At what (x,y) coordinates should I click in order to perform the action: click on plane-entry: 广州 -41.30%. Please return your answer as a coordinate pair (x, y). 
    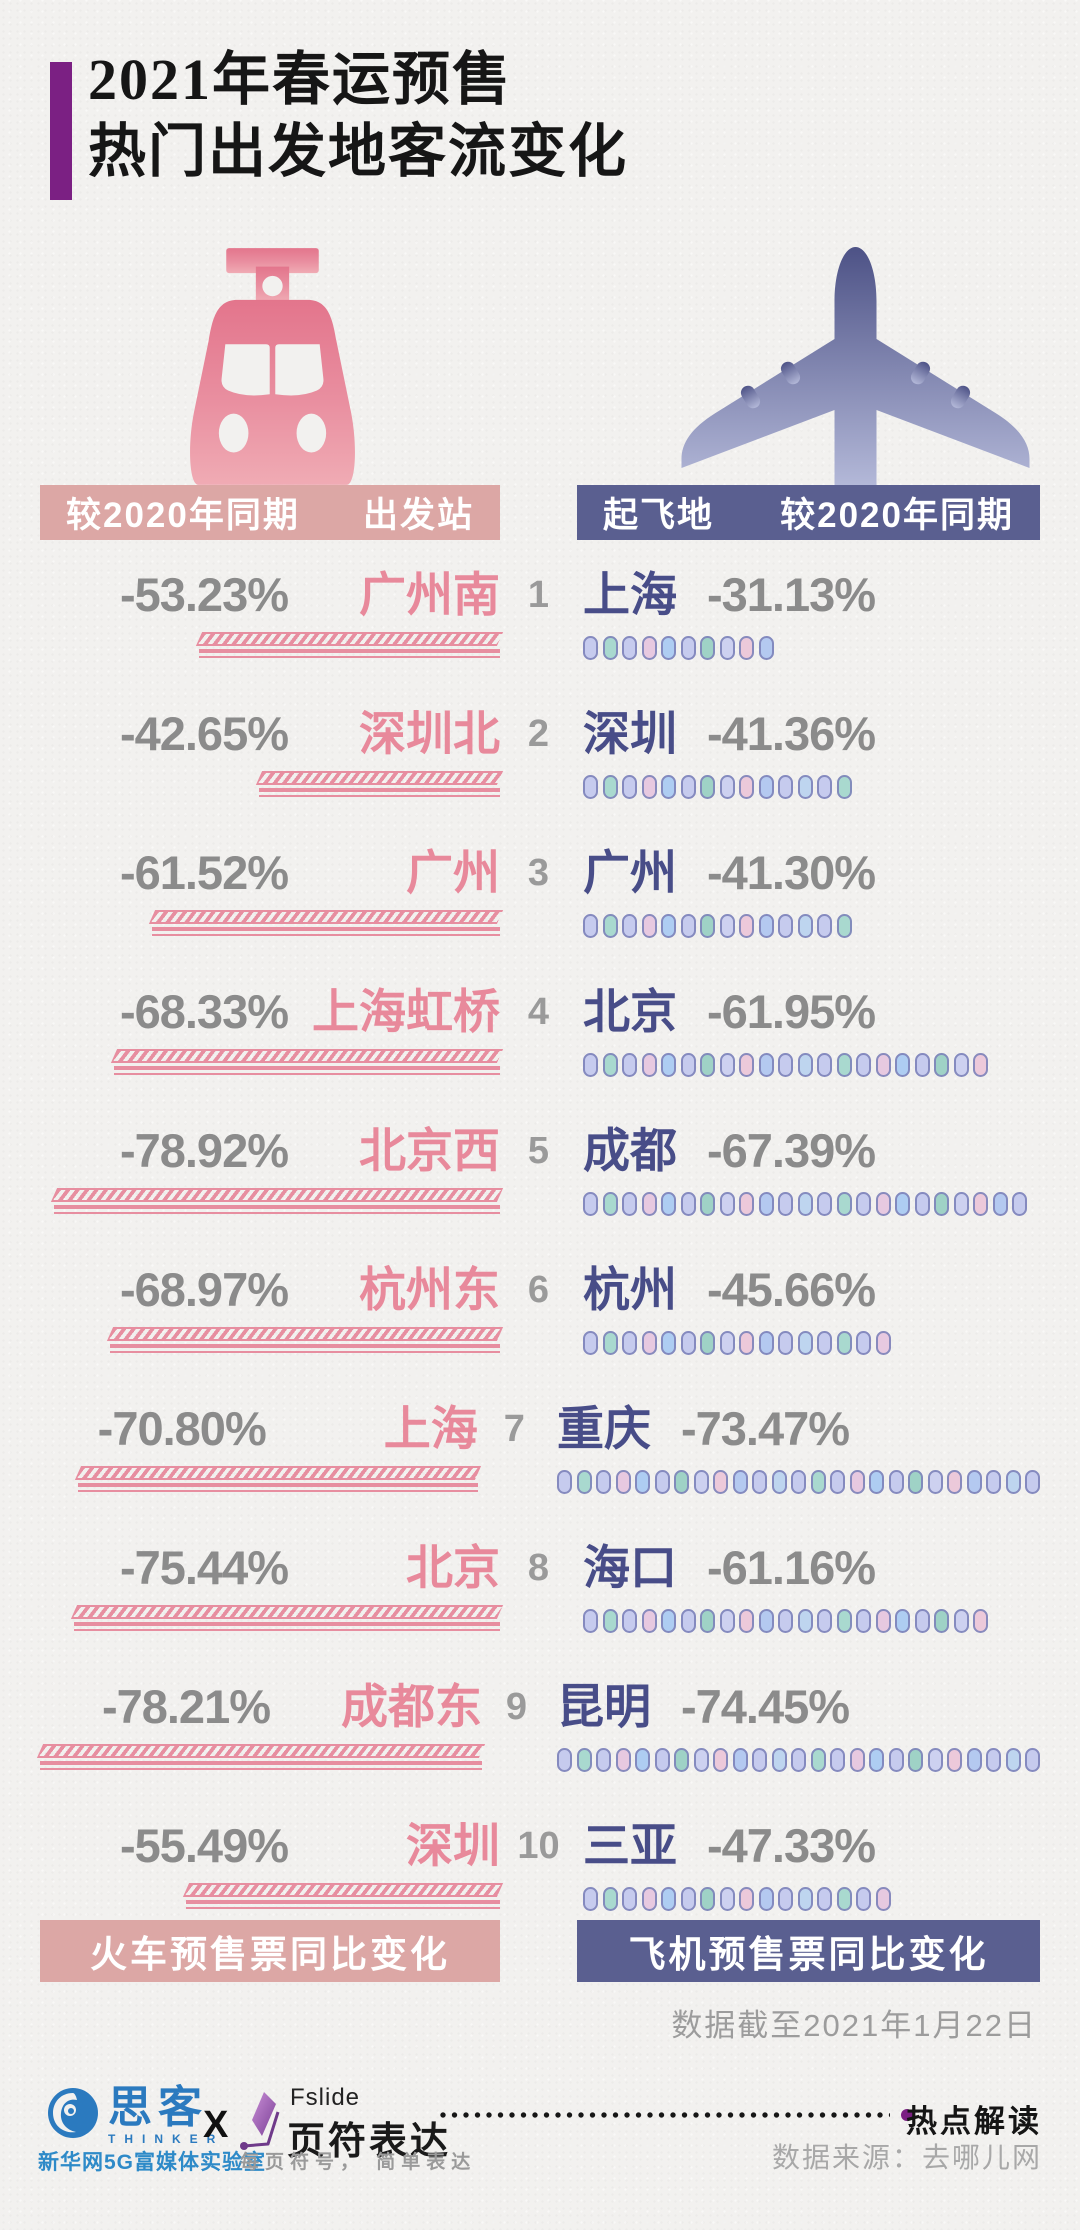
    Looking at the image, I should click on (808, 910).